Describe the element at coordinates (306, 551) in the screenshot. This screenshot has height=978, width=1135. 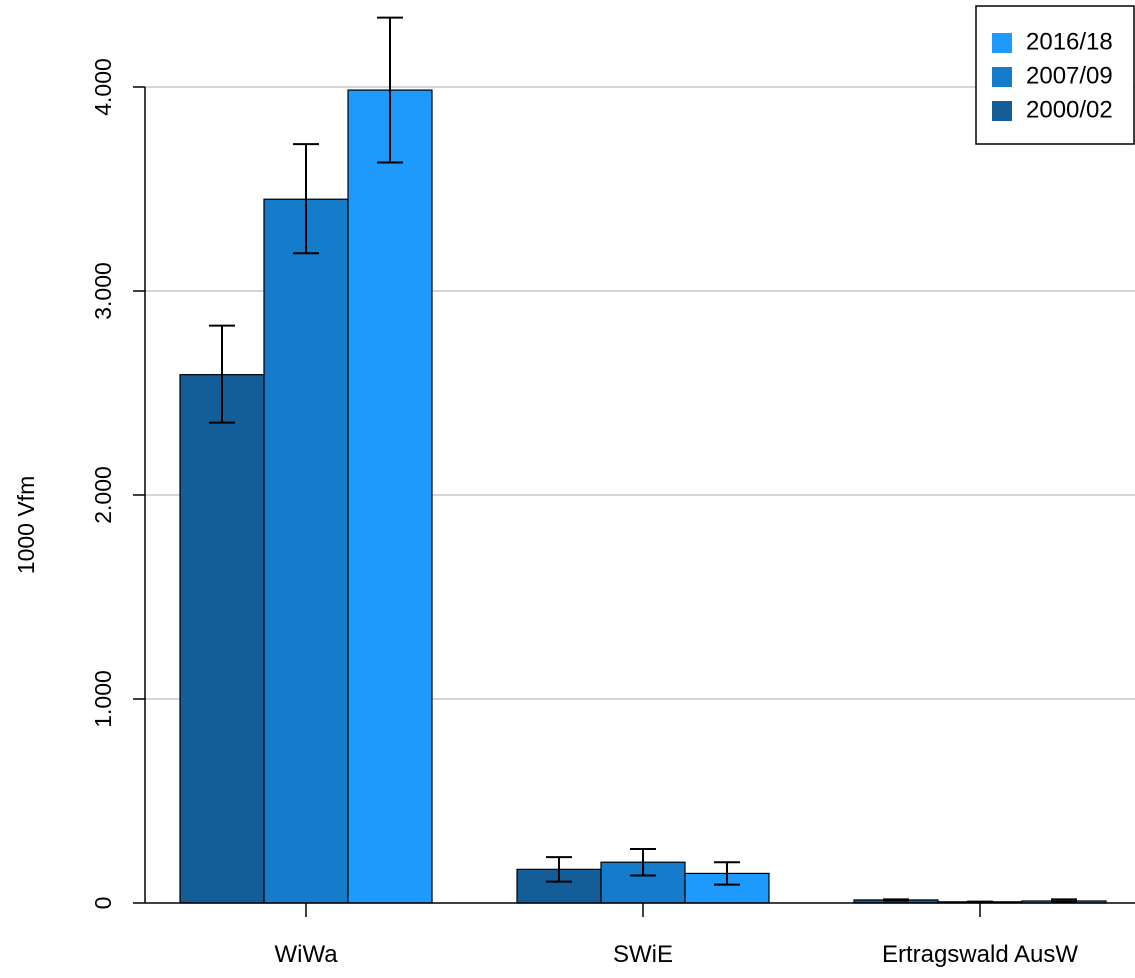
I see `bar-2007-09-wiwa` at that location.